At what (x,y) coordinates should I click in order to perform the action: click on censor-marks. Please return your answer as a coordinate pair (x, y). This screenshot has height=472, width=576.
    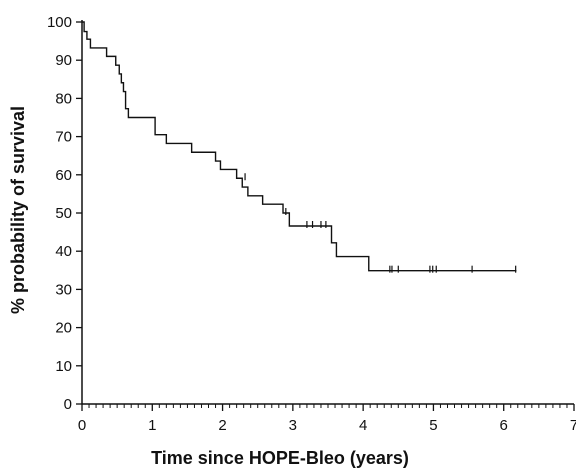
    Looking at the image, I should click on (380, 223).